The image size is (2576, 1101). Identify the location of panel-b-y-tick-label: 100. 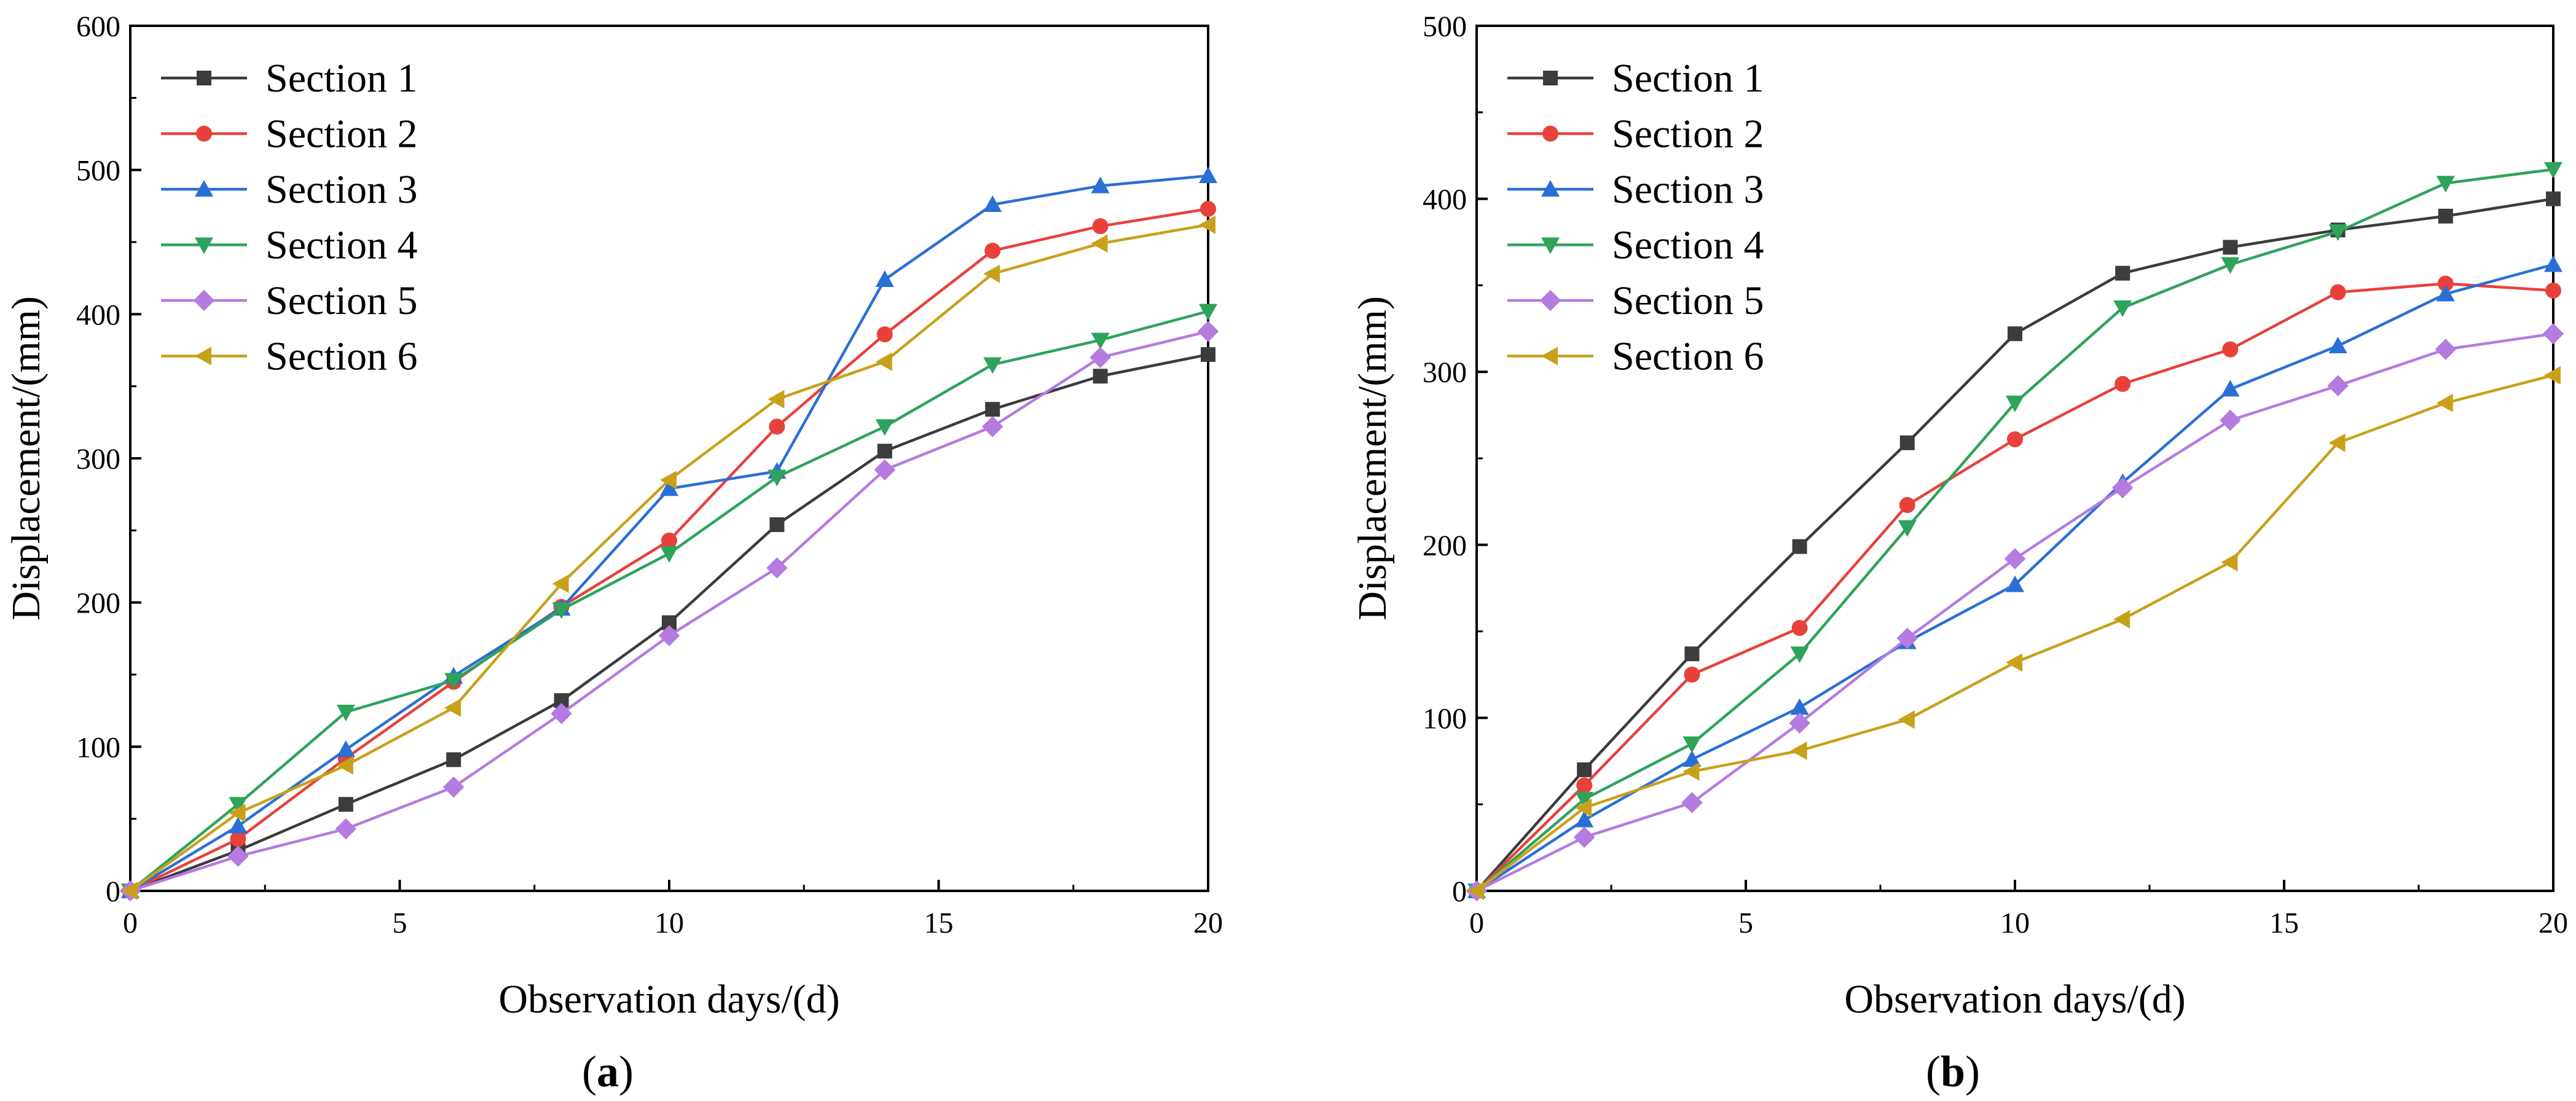
(1445, 718).